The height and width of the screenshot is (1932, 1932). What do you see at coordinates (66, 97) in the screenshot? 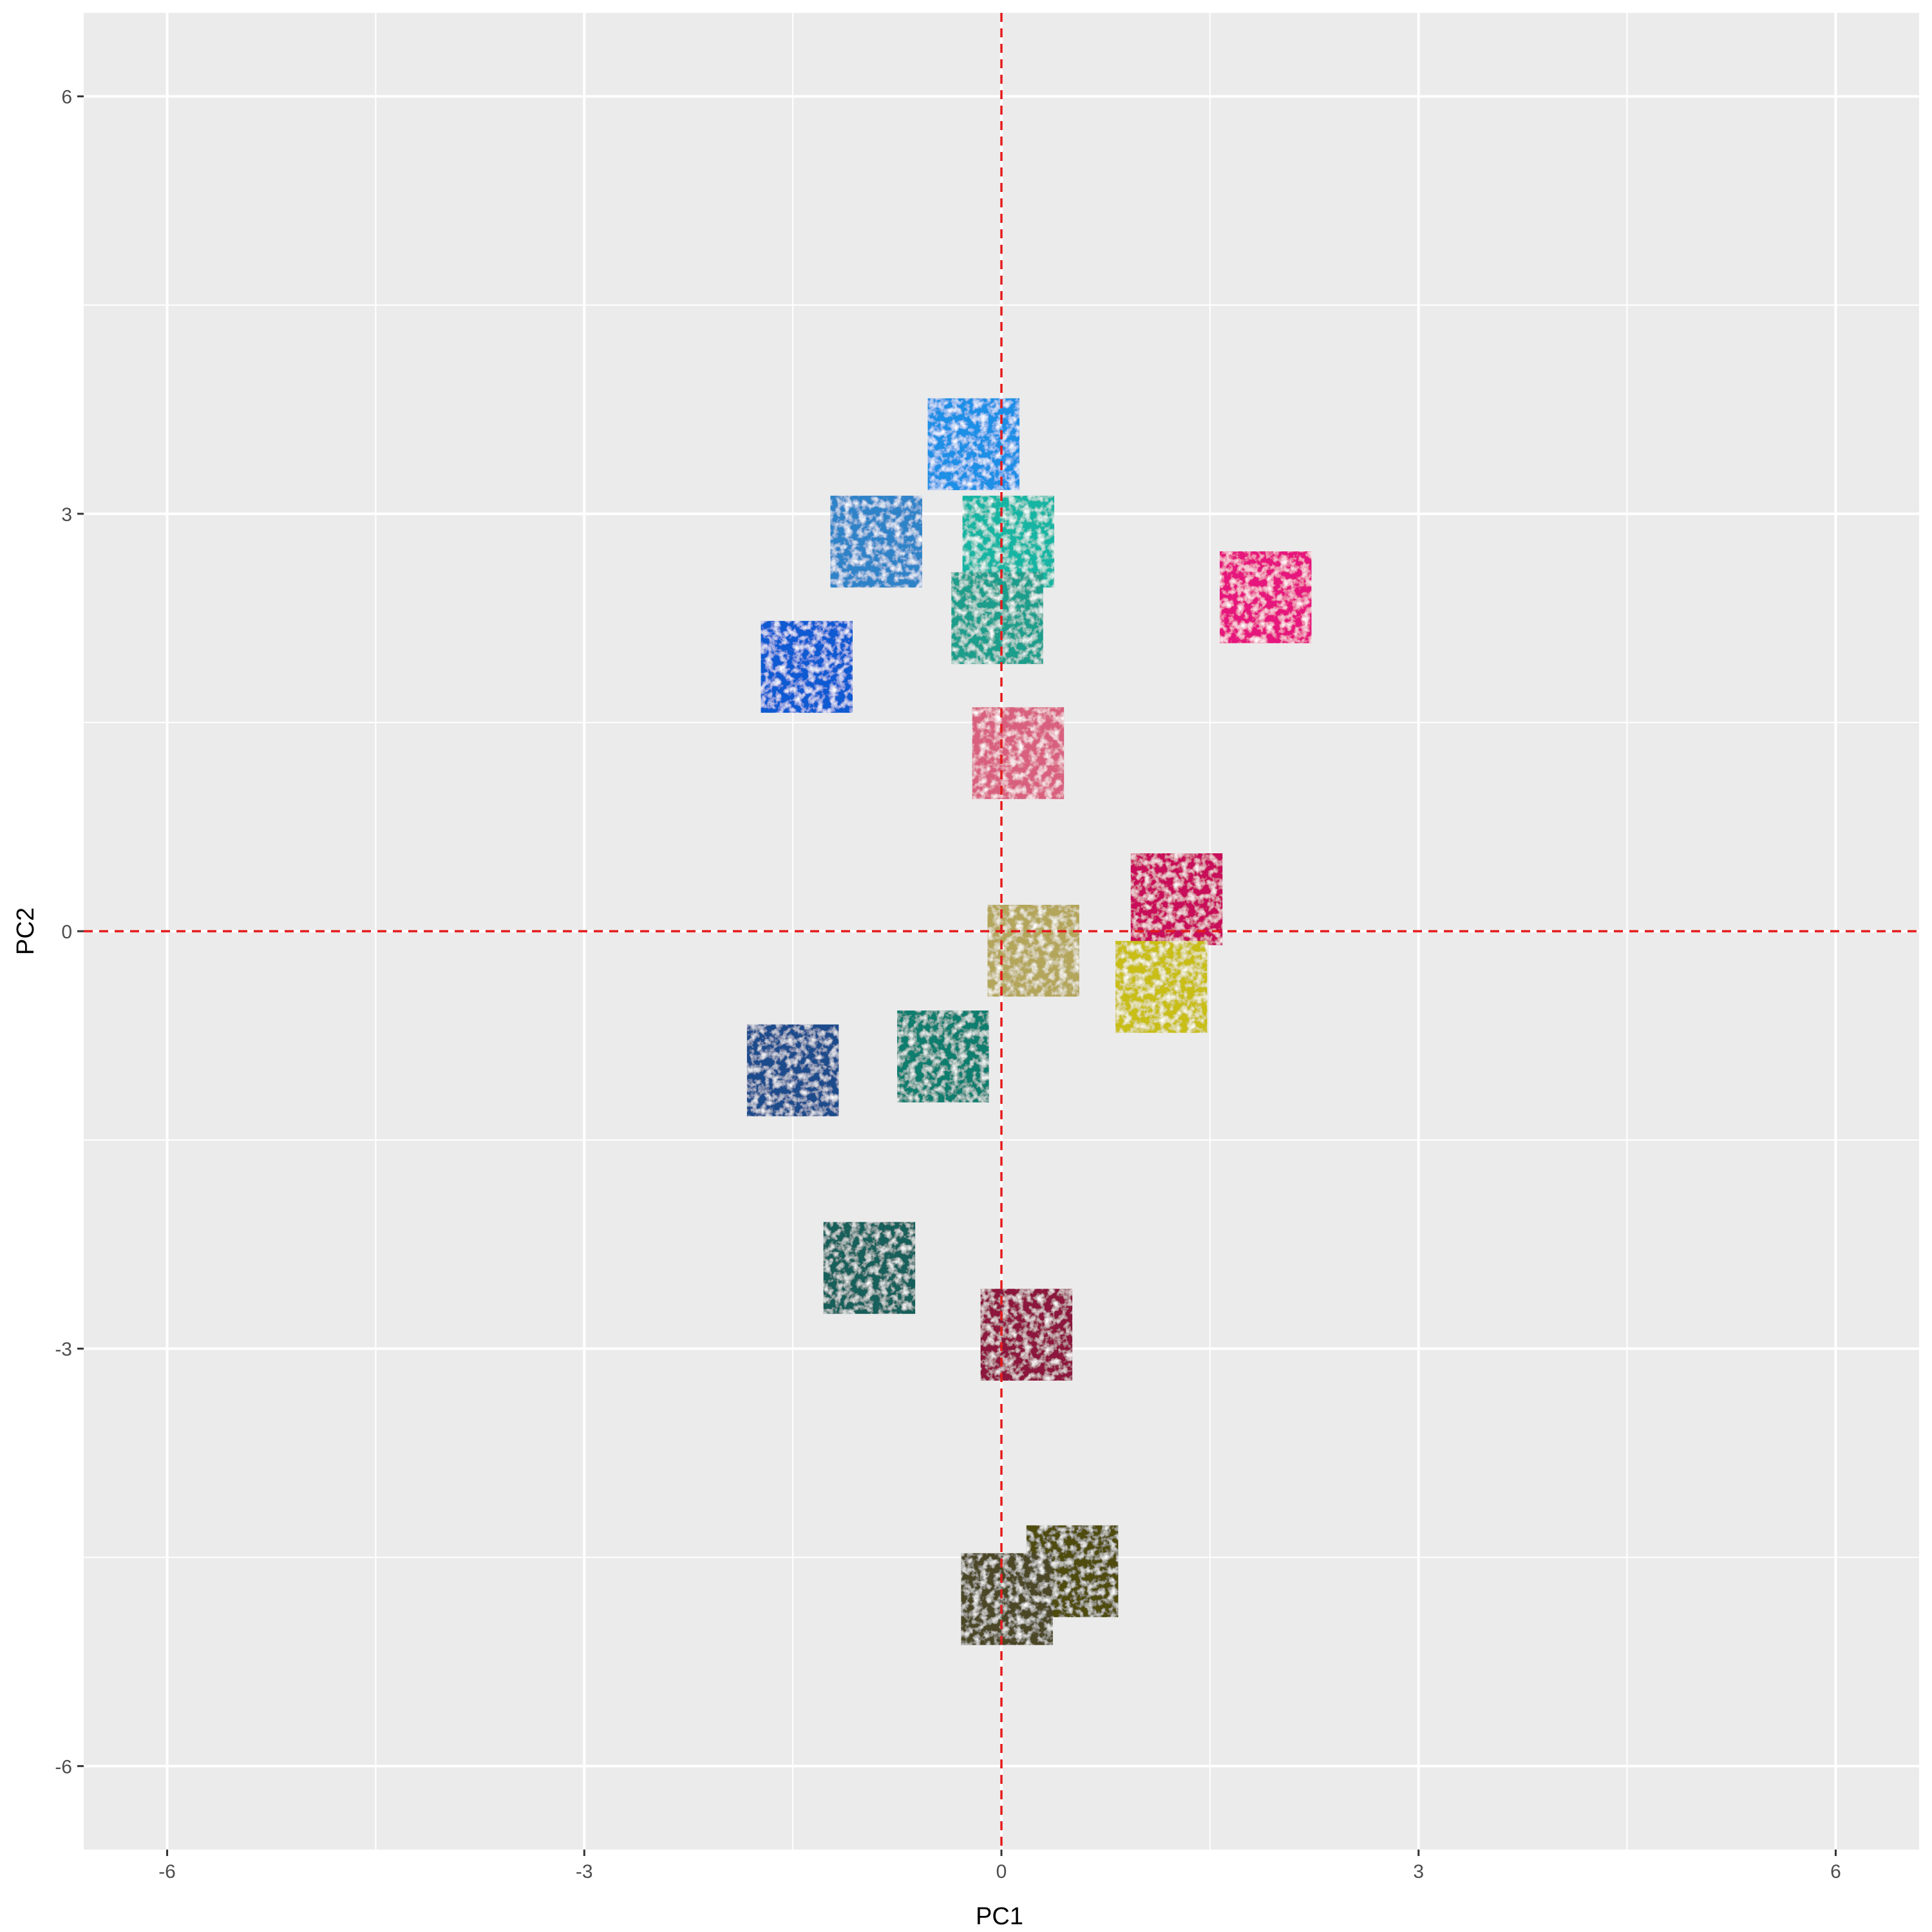
I see `y-tick-label: 6` at bounding box center [66, 97].